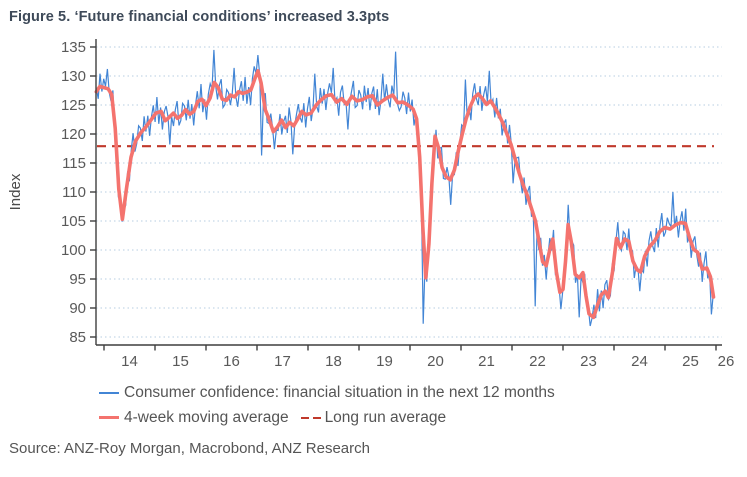 Image resolution: width=747 pixels, height=477 pixels. Describe the element at coordinates (73, 134) in the screenshot. I see `y-tick-label-120: 120` at that location.